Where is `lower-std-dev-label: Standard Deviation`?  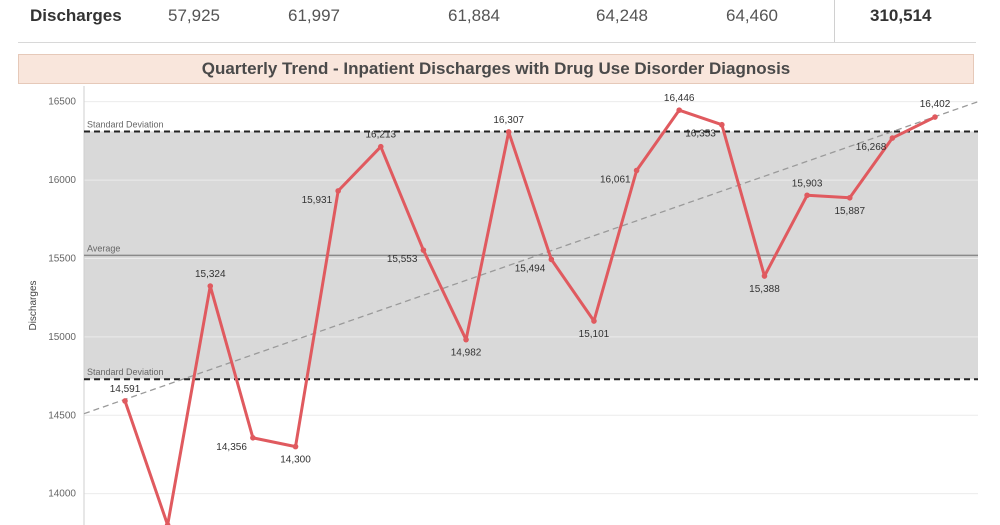
lower-std-dev-label: Standard Deviation is located at coordinates (125, 372).